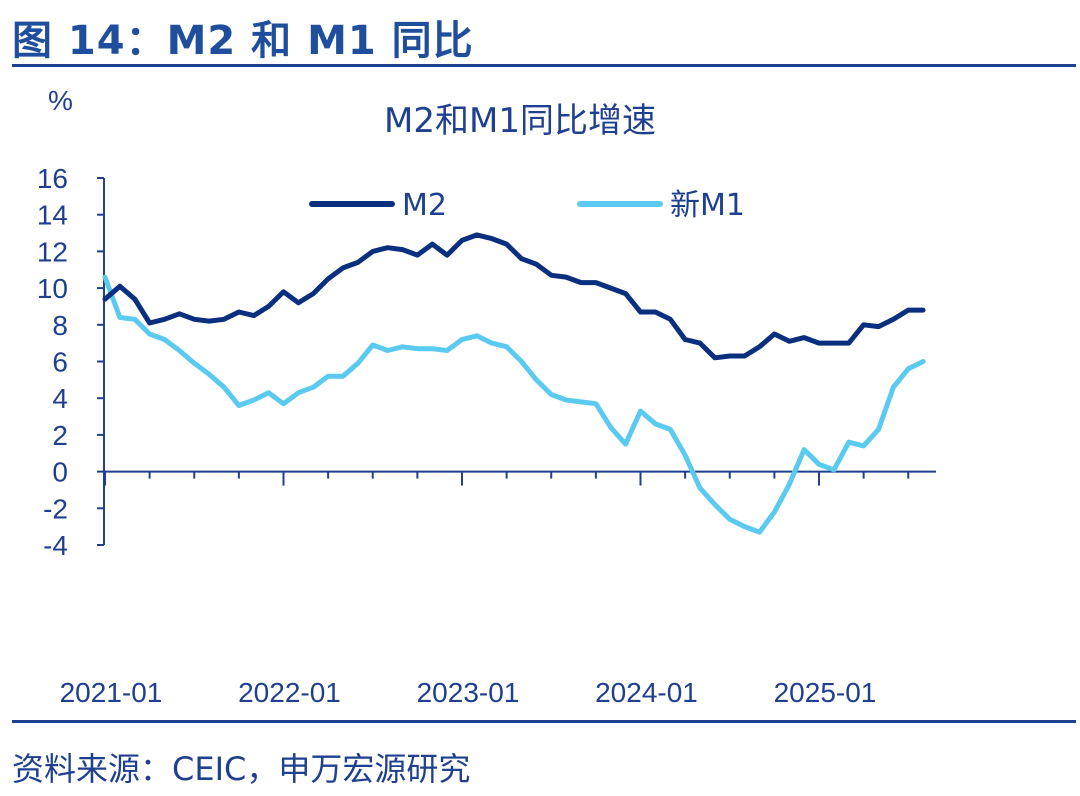  I want to click on top-rule, so click(544, 65).